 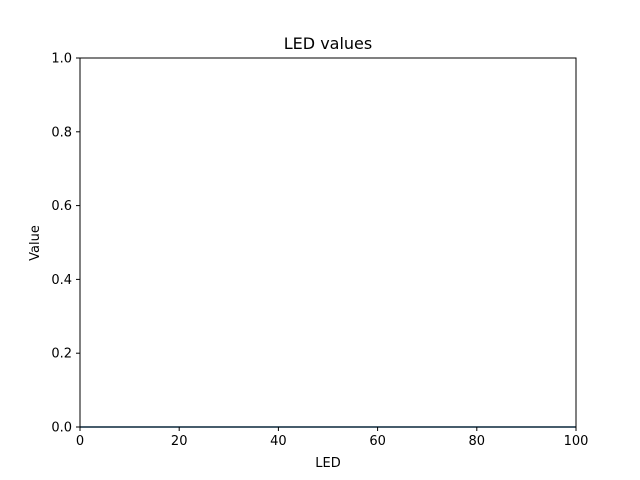 What do you see at coordinates (179, 441) in the screenshot?
I see `x-tick-label: 20` at bounding box center [179, 441].